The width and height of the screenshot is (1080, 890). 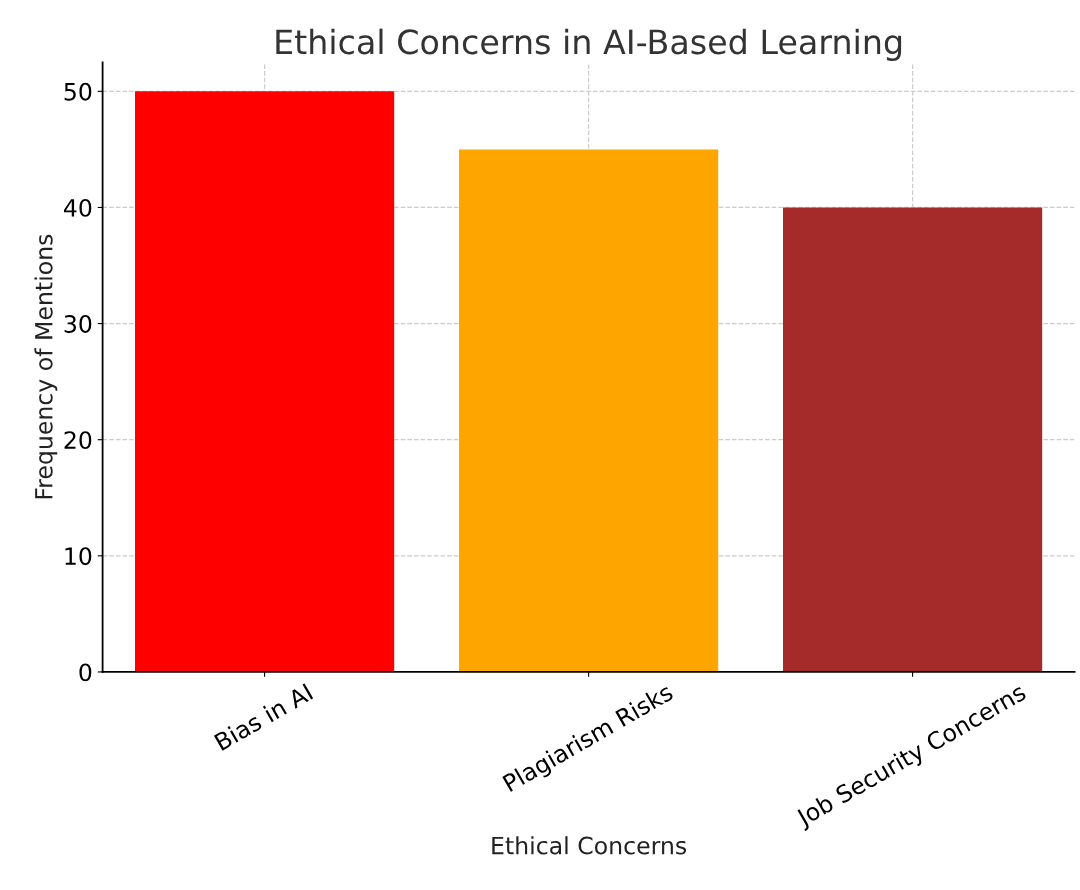 I want to click on x-tick-label: Bias in AI, so click(x=263, y=716).